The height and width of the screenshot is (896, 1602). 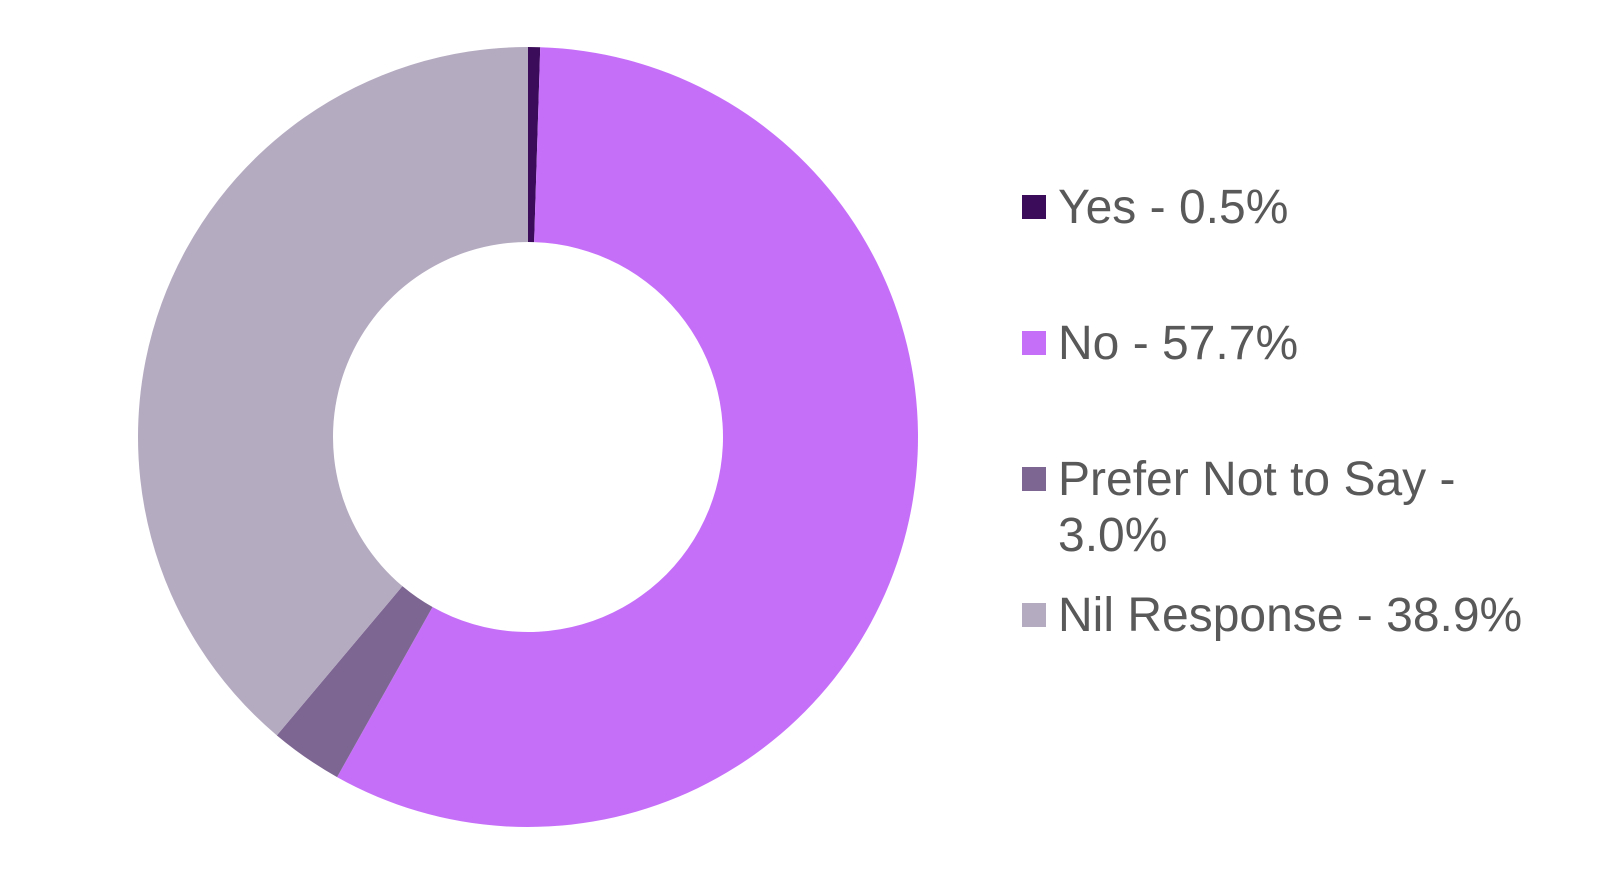 What do you see at coordinates (1178, 343) in the screenshot?
I see `legend-label-no: No - 57.7%` at bounding box center [1178, 343].